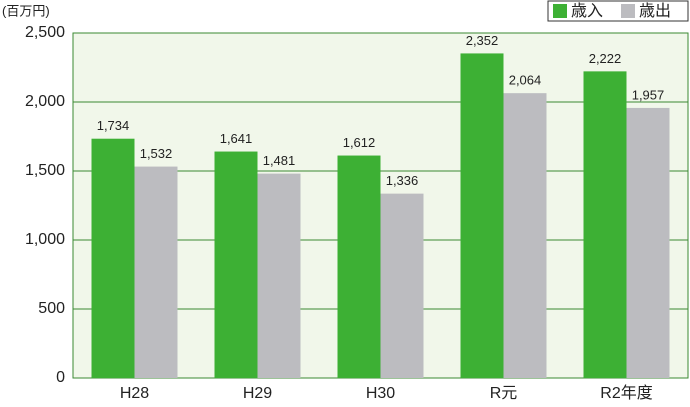  Describe the element at coordinates (113, 125) in the screenshot. I see `value-label: 1,734` at that location.